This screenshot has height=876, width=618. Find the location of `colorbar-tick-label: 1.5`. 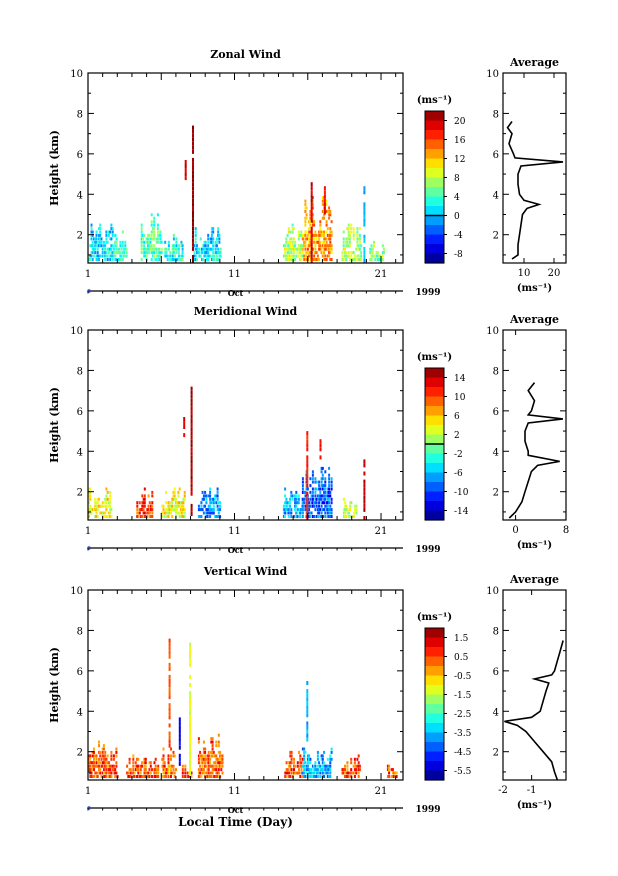

colorbar-tick-label: 1.5 is located at coordinates (461, 639).